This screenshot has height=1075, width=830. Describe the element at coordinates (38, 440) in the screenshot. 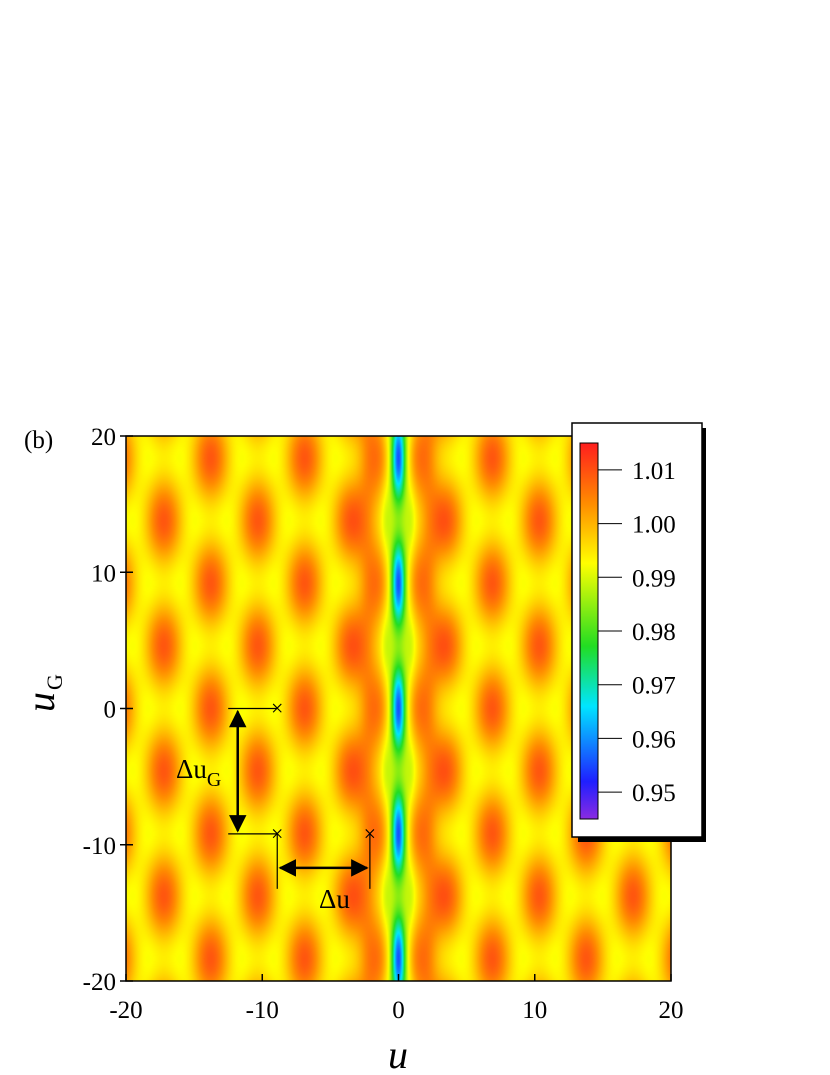

I see `panel-label: (b)` at that location.